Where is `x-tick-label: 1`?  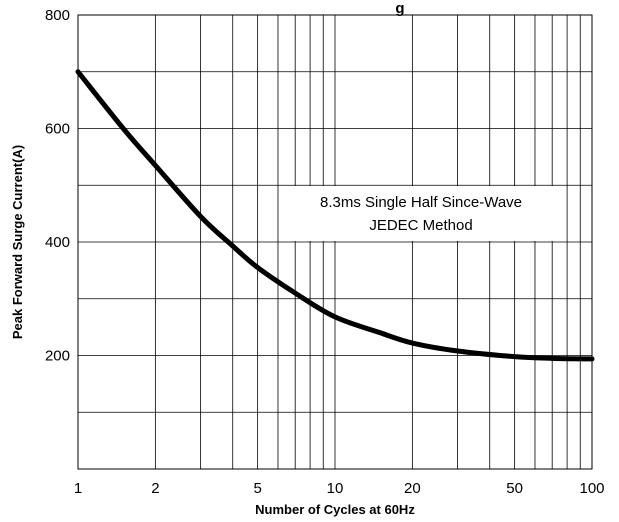 x-tick-label: 1 is located at coordinates (78, 488).